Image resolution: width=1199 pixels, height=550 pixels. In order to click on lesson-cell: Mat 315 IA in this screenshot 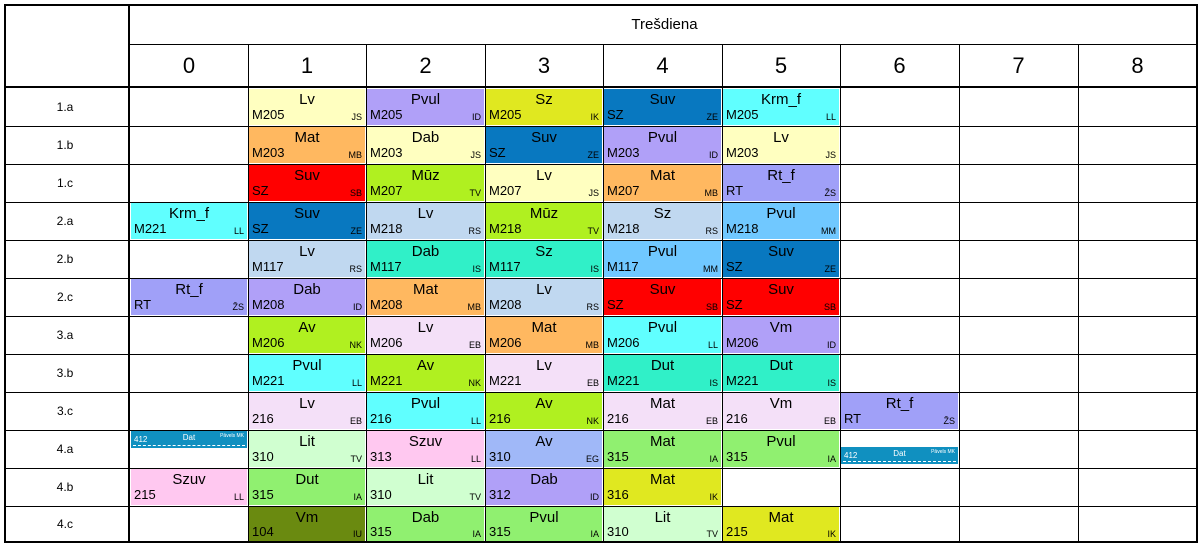, I will do `click(662, 449)`.